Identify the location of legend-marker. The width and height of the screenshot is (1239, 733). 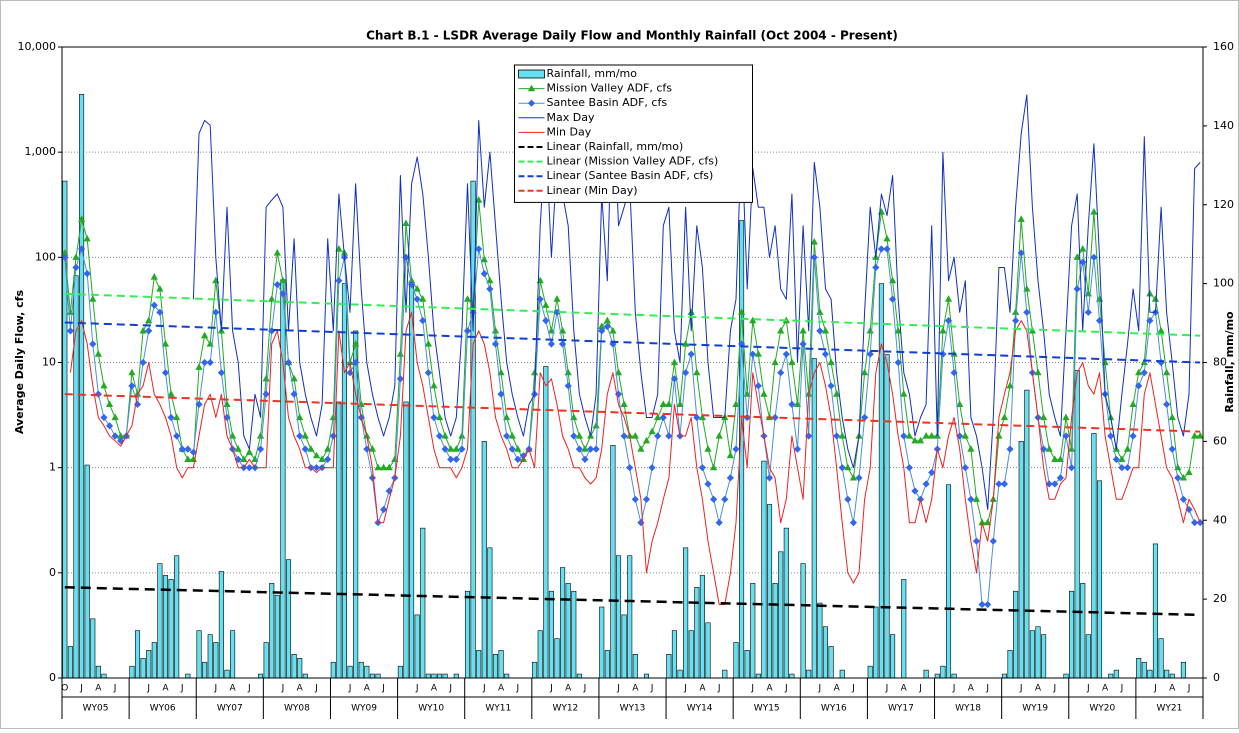
(531, 103).